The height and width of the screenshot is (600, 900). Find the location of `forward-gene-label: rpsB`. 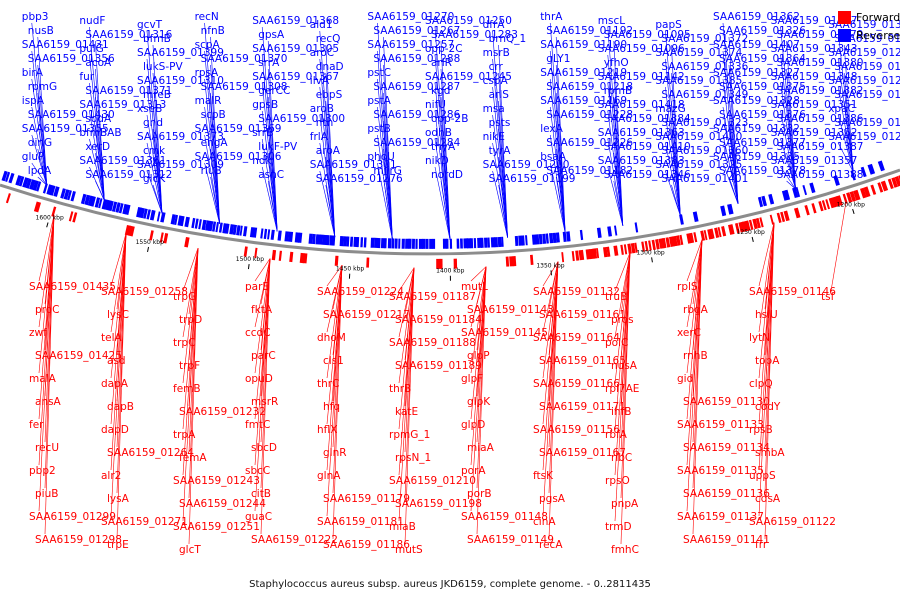

forward-gene-label: rpsB is located at coordinates (761, 430).